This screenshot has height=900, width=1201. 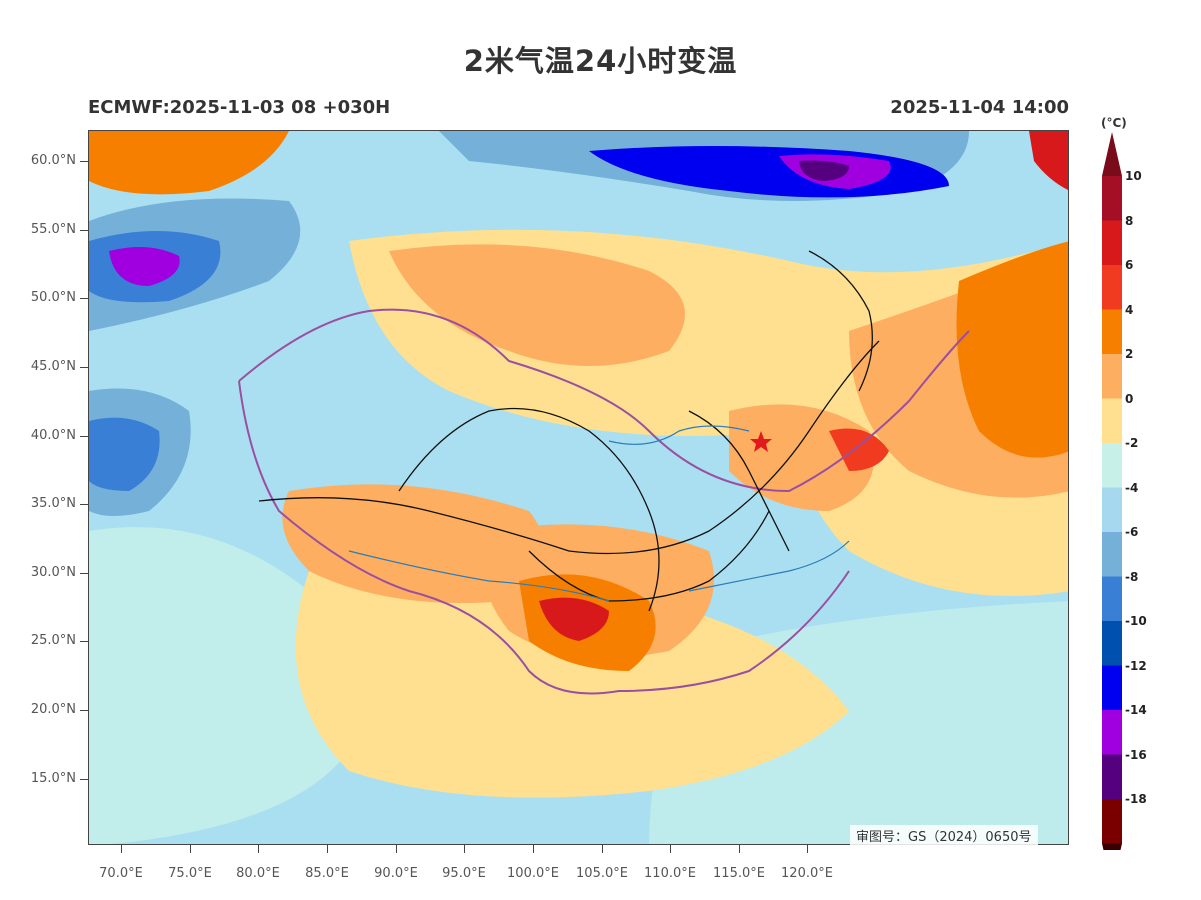 I want to click on lat-label-20n: 20.0°N, so click(x=53, y=709).